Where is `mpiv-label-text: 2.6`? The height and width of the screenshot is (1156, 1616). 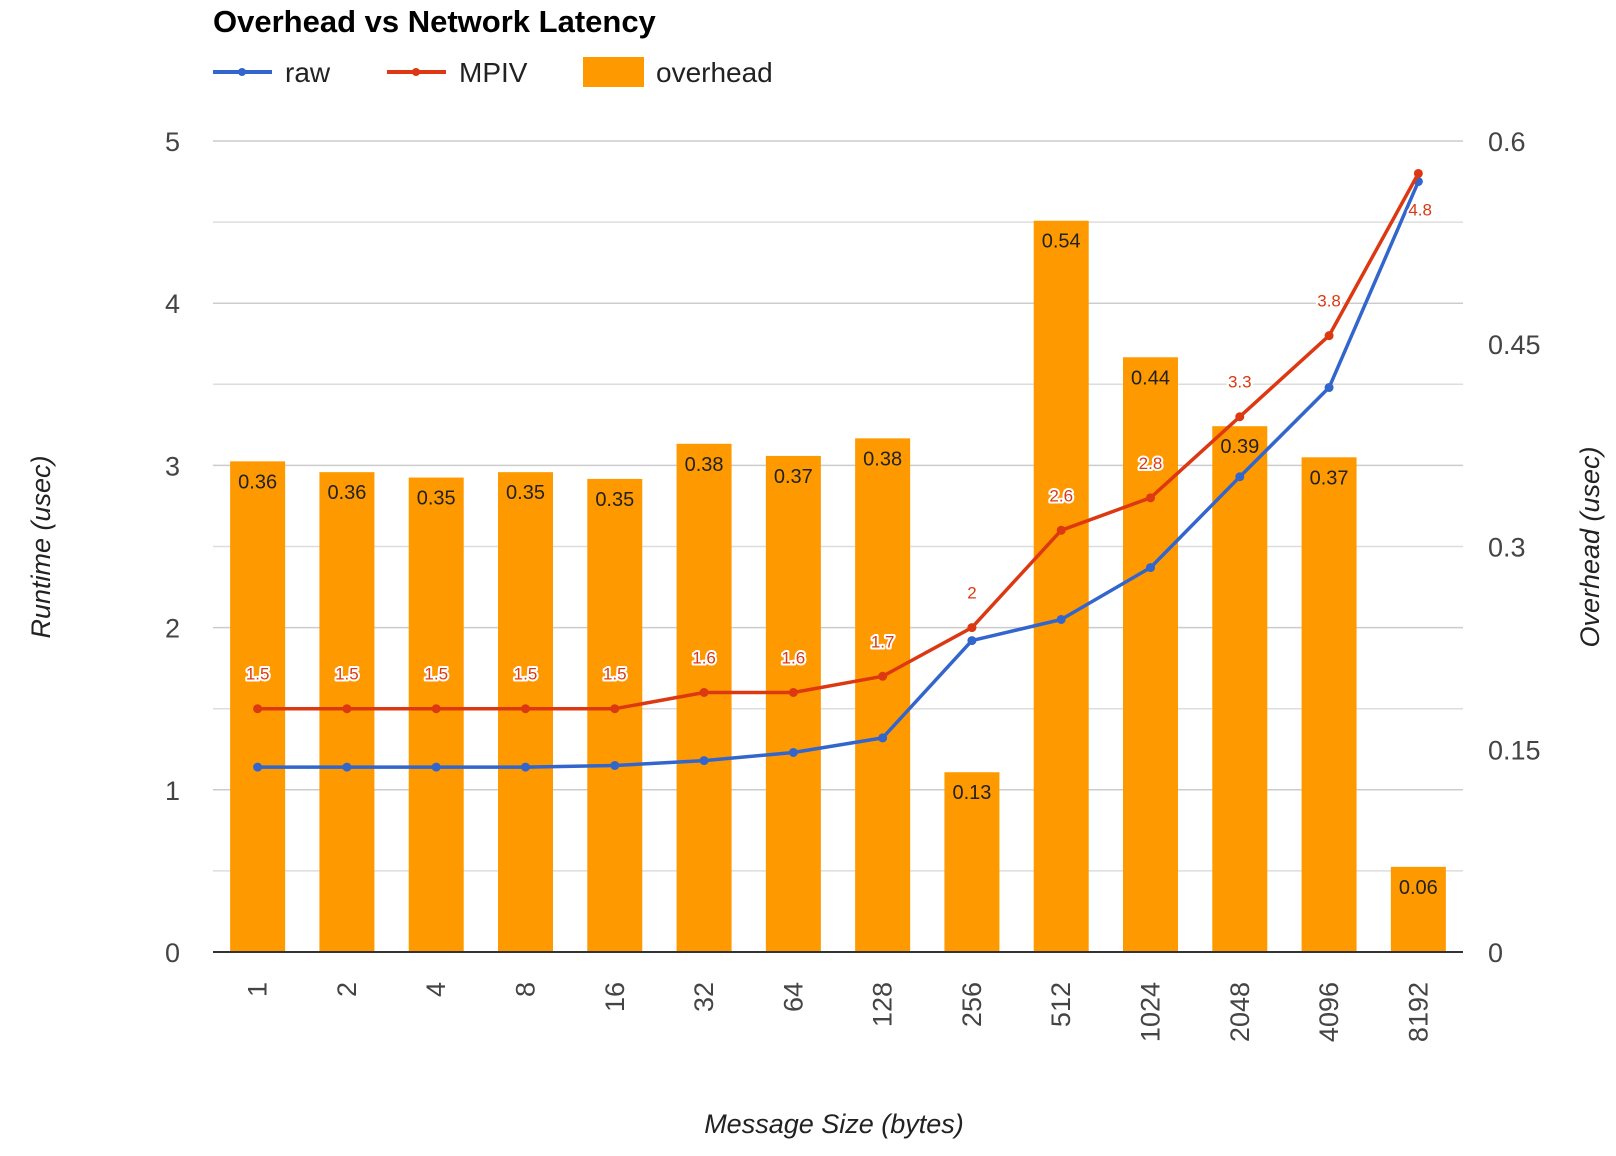 mpiv-label-text: 2.6 is located at coordinates (1061, 495).